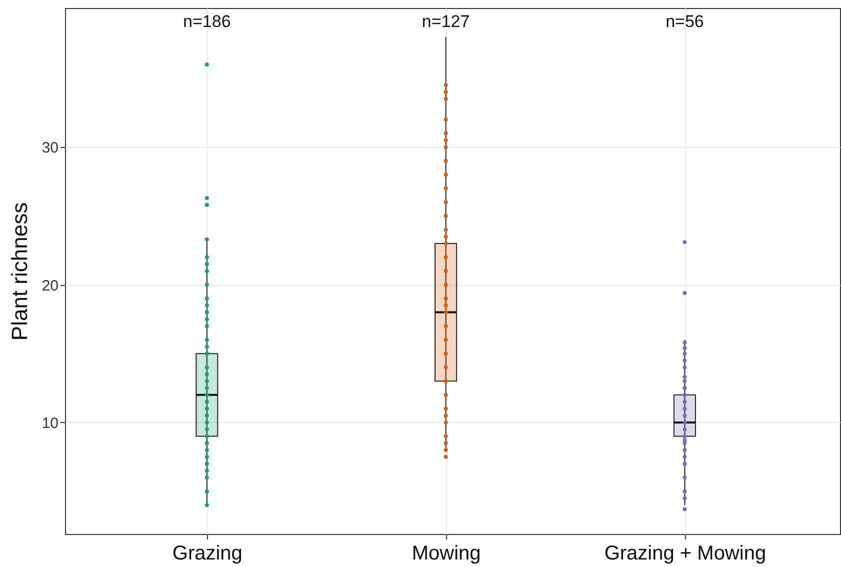  Describe the element at coordinates (50, 423) in the screenshot. I see `y-tick-label: 10` at that location.